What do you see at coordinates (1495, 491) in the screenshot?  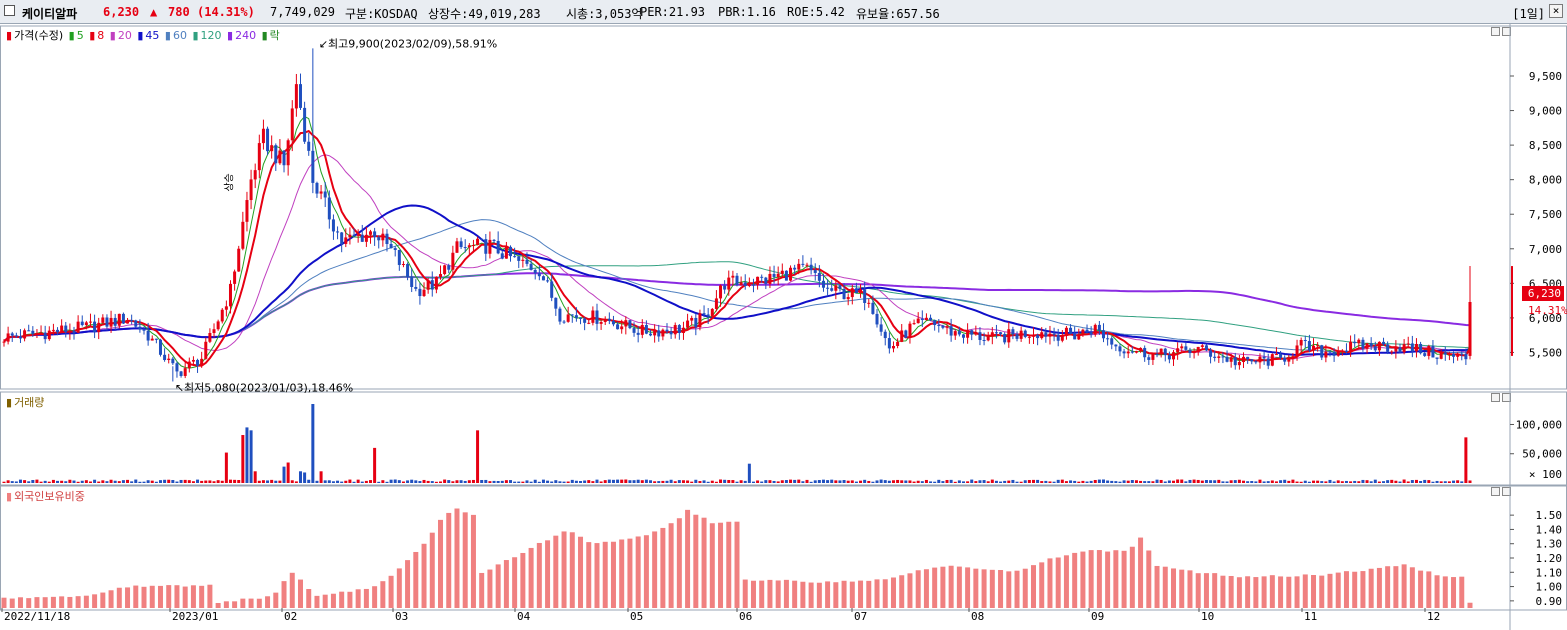 I see `foreign-pane-minimize-icon` at bounding box center [1495, 491].